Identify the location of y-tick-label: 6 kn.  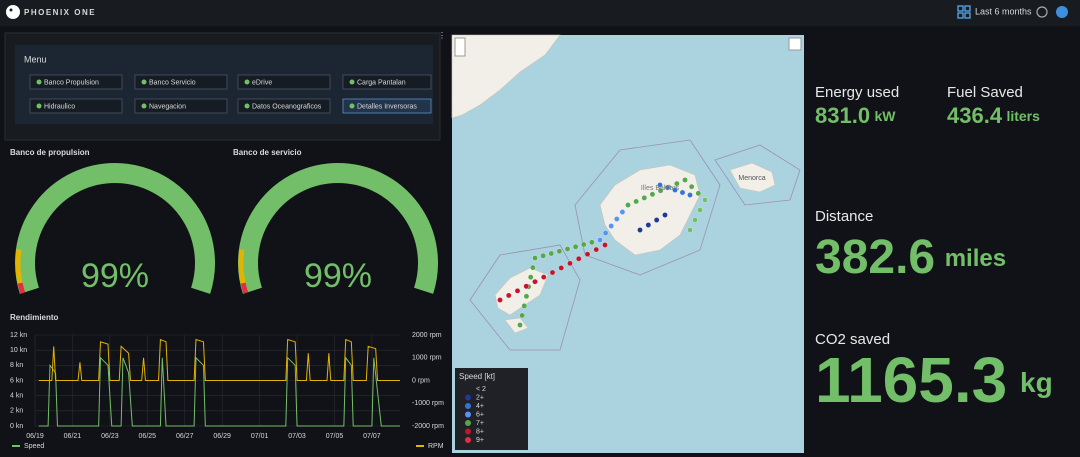
(16, 380).